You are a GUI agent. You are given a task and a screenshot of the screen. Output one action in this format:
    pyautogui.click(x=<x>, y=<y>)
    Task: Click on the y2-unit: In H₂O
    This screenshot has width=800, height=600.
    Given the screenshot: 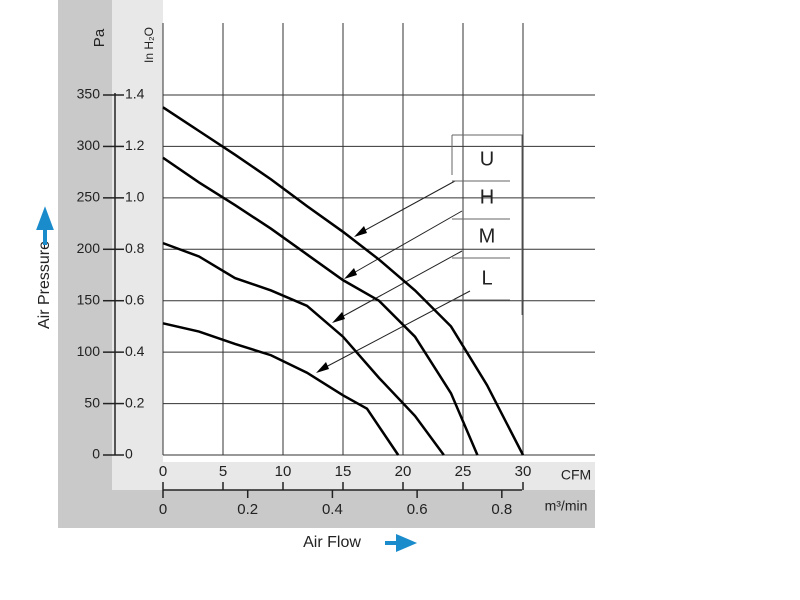 What is the action you would take?
    pyautogui.click(x=149, y=45)
    